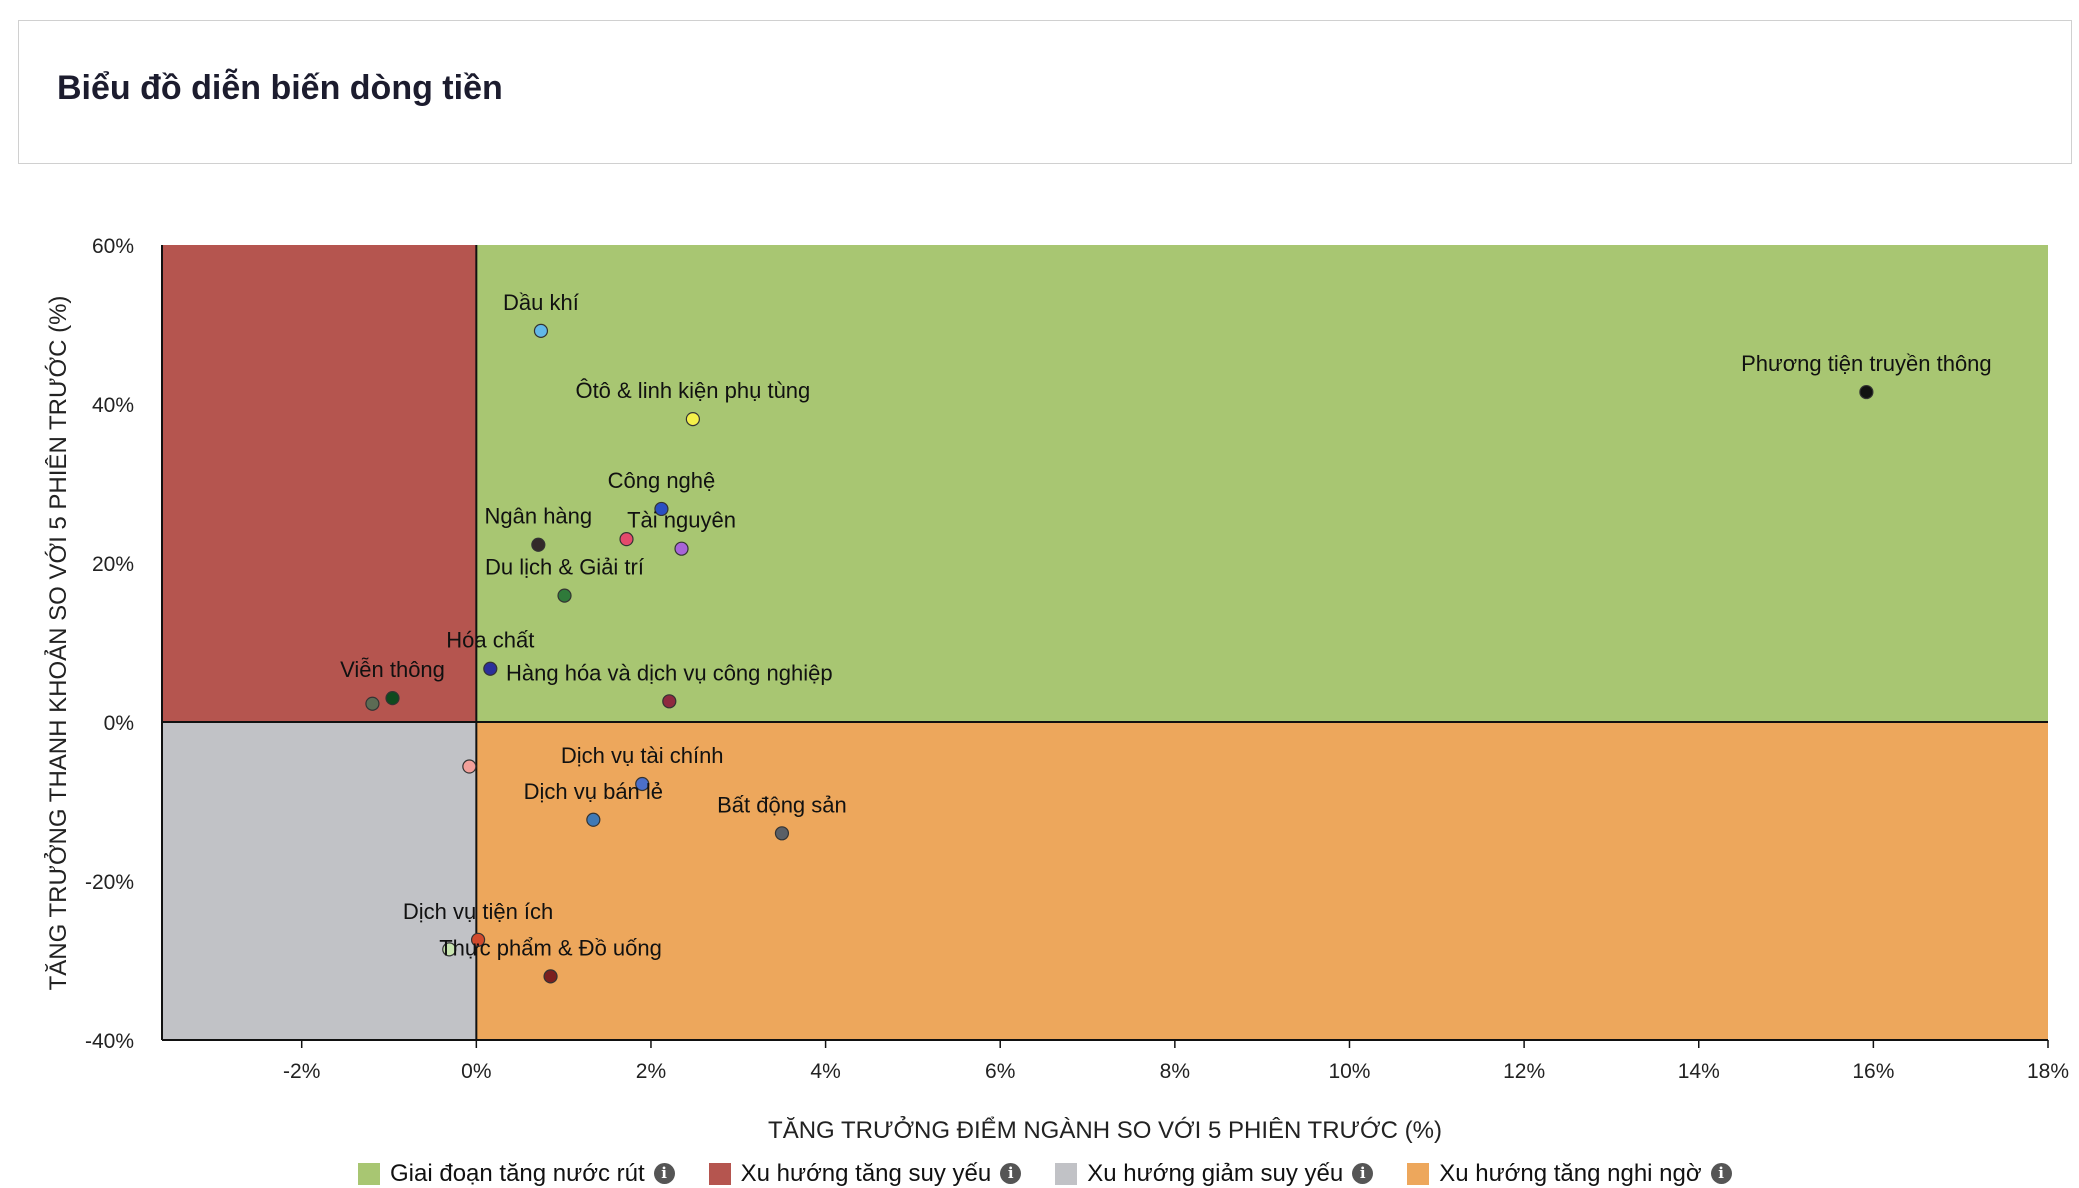 The width and height of the screenshot is (2079, 1188). I want to click on point-label: Du lịch & Giải trí, so click(564, 567).